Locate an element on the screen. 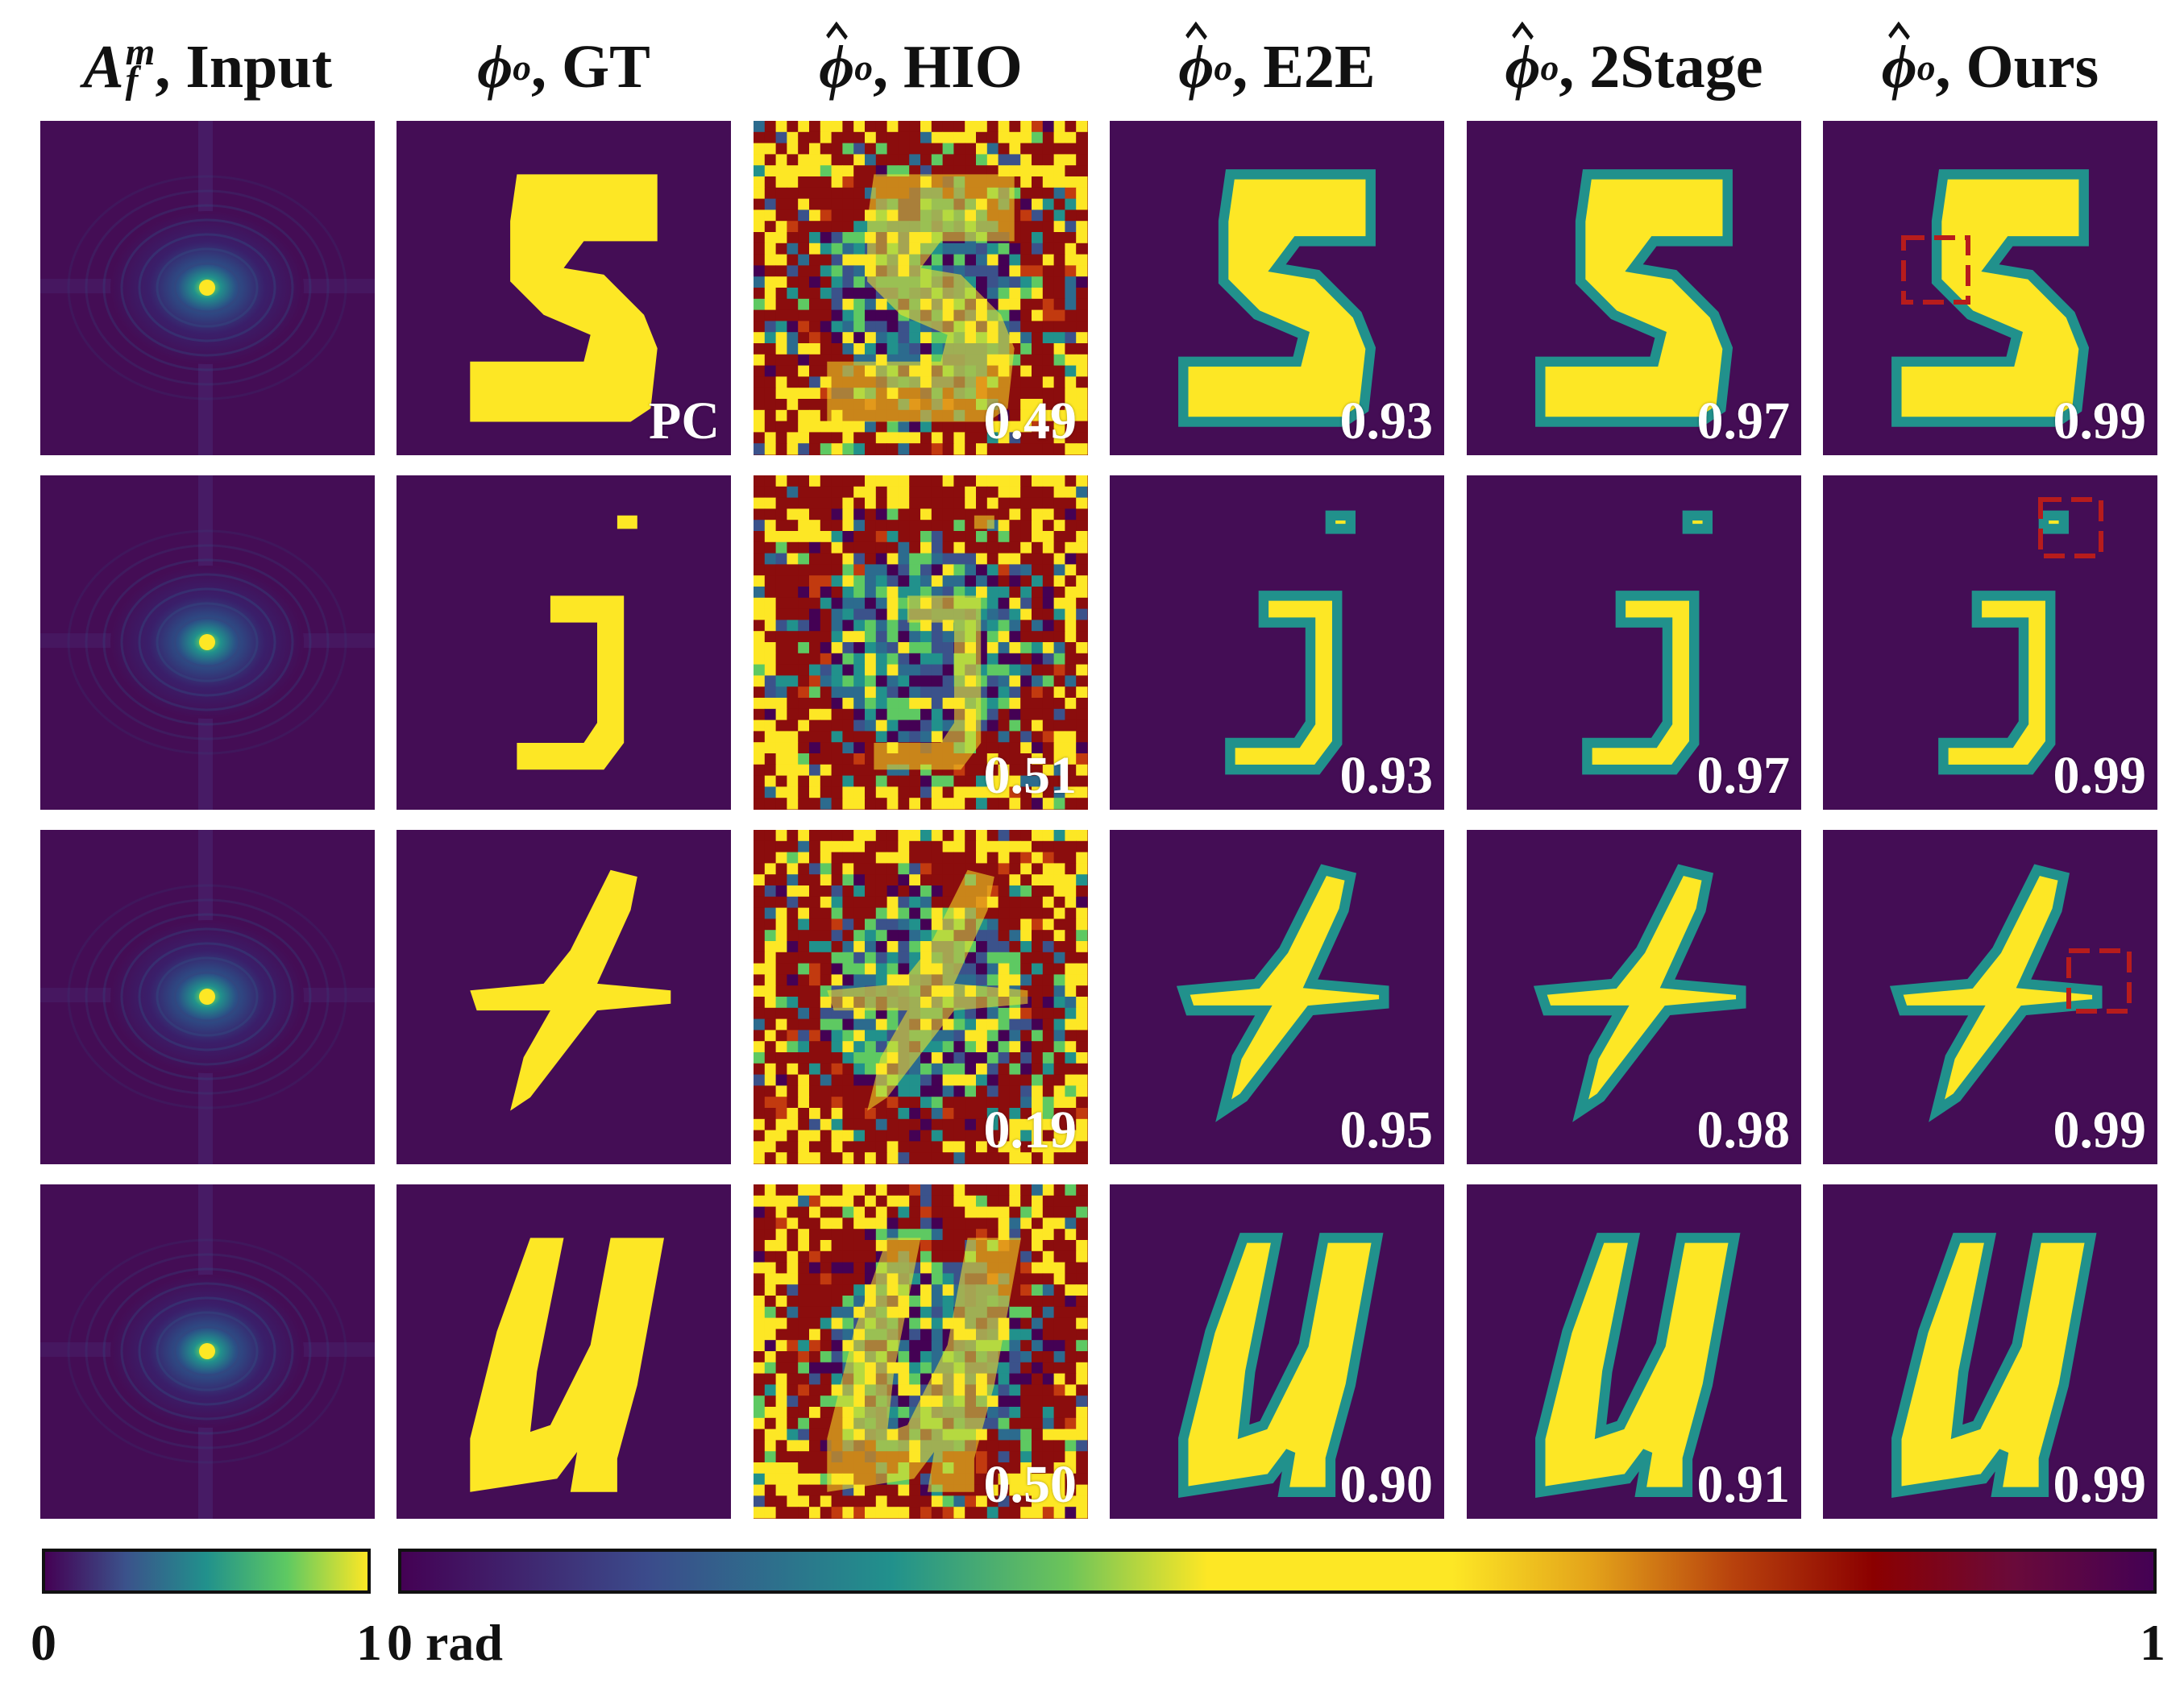  score-label: PC is located at coordinates (684, 421).